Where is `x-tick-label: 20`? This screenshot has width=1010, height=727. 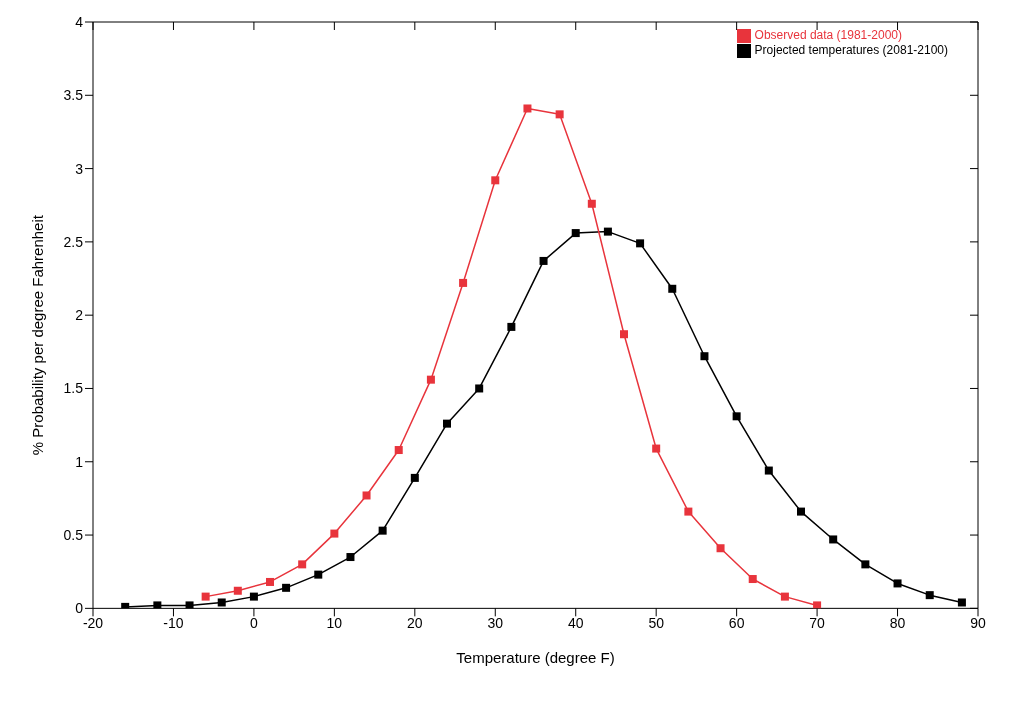 x-tick-label: 20 is located at coordinates (415, 623).